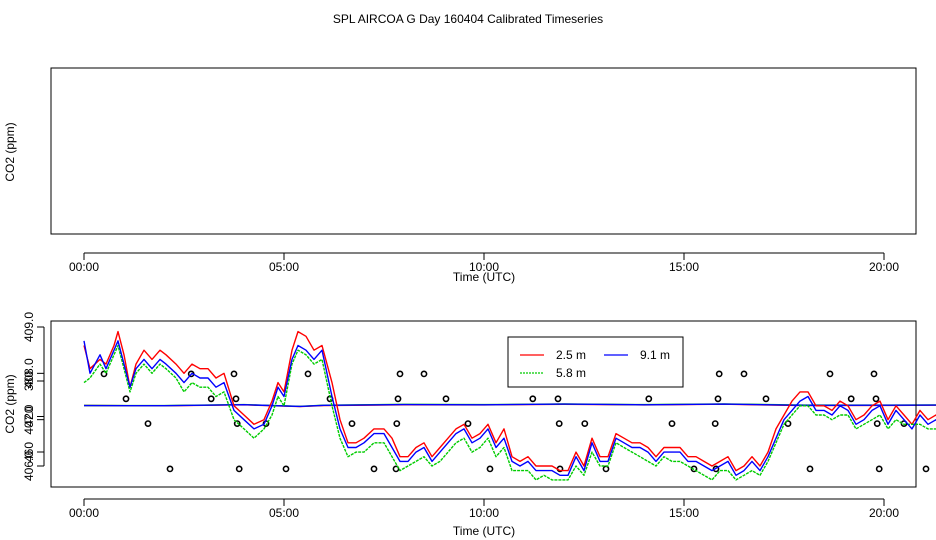 The image size is (936, 540). I want to click on legend-label-5-8m: 5.8 m, so click(571, 373).